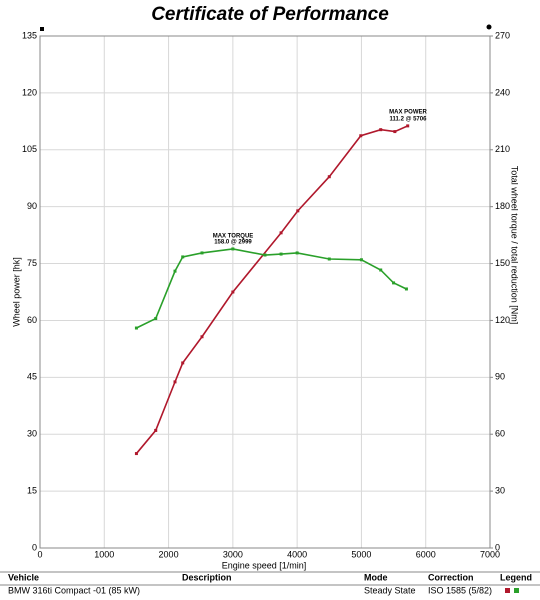  What do you see at coordinates (502, 320) in the screenshot?
I see `y2-tick-label: 120` at bounding box center [502, 320].